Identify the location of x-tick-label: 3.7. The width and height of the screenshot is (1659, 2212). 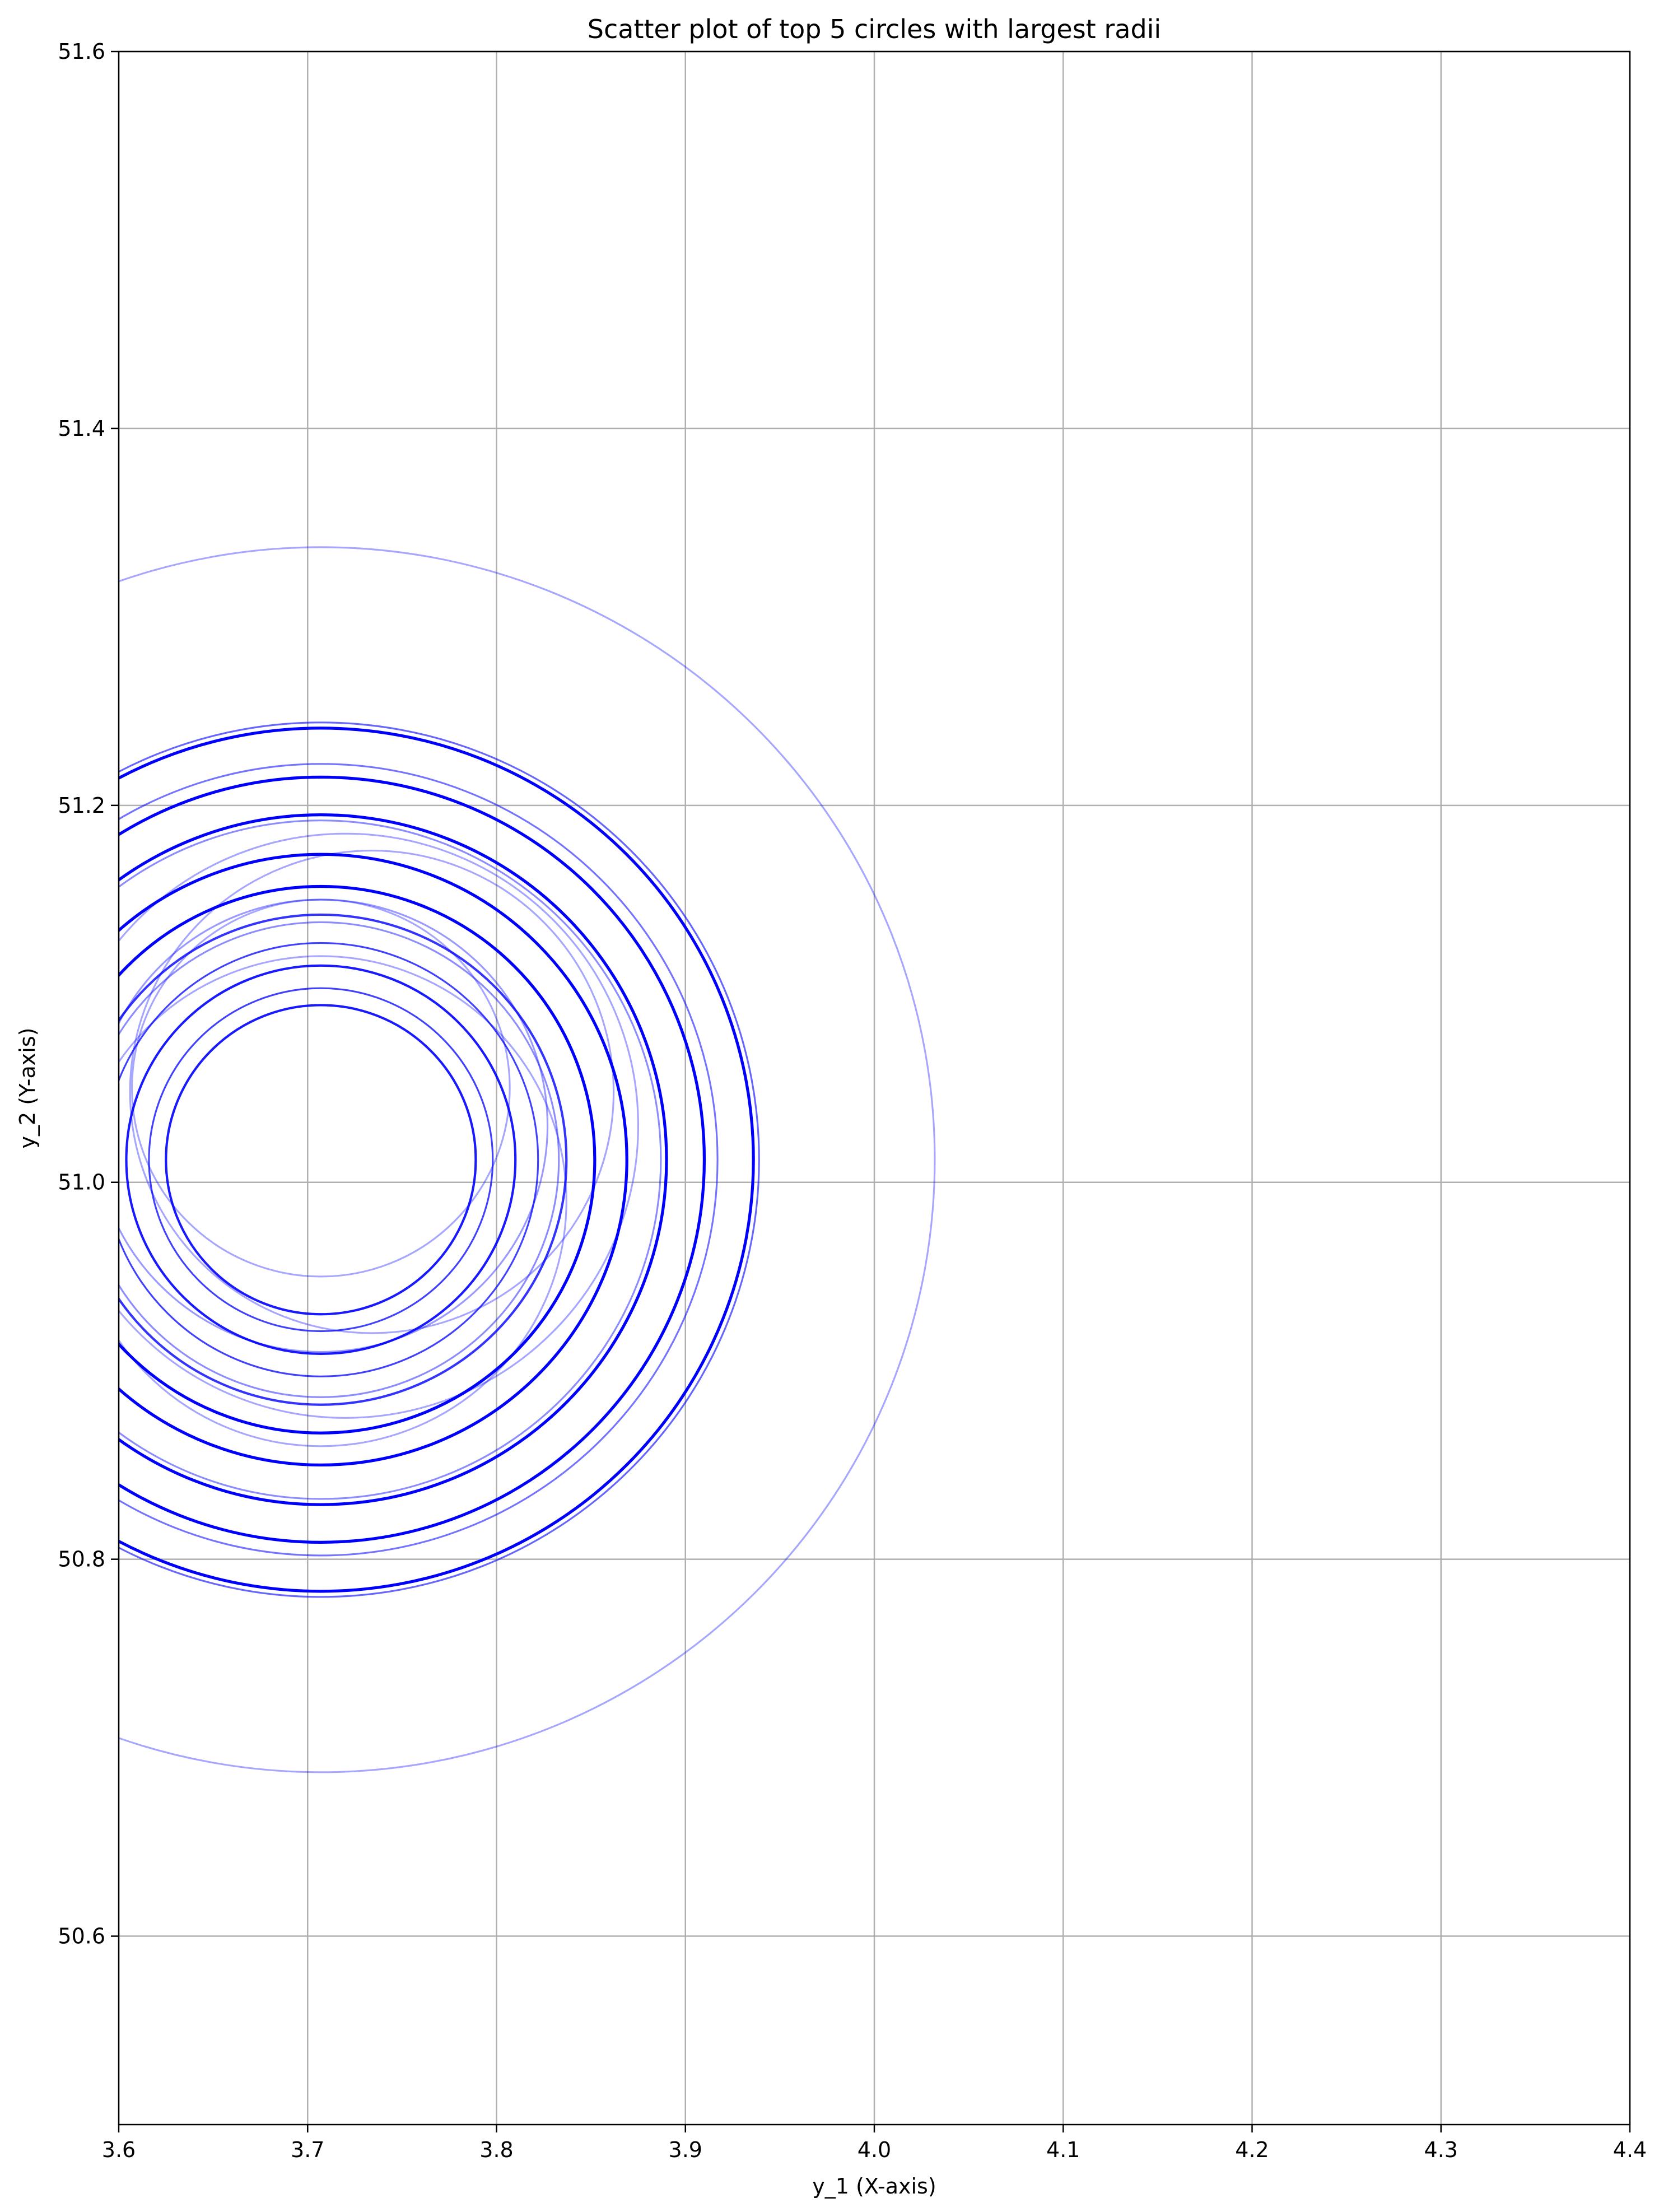
(307, 2150).